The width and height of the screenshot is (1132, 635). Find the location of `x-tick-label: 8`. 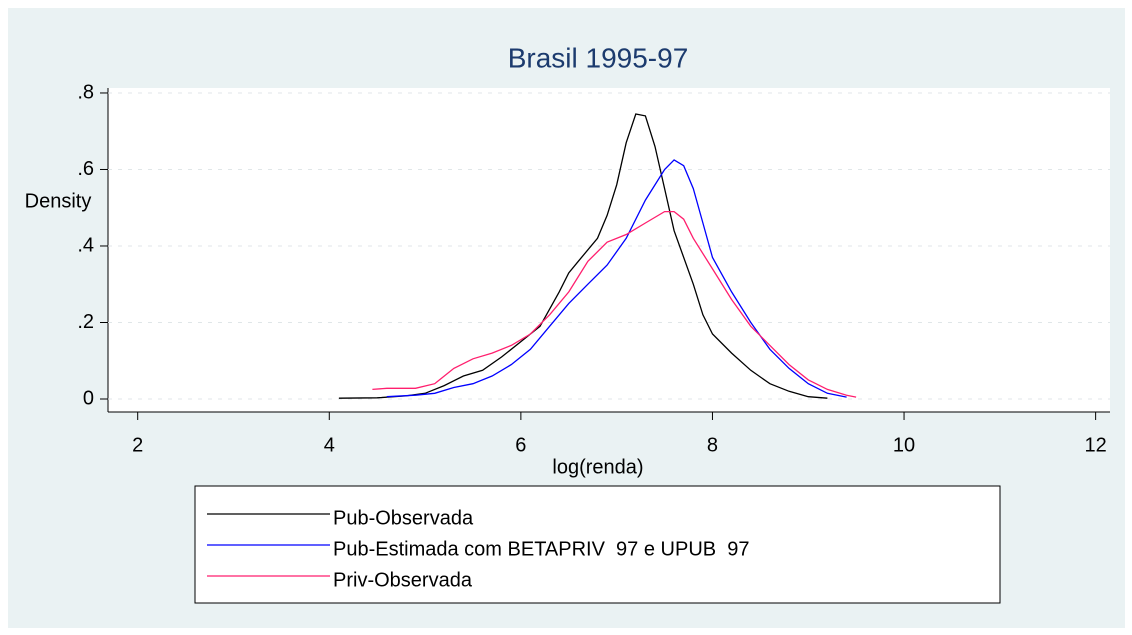

x-tick-label: 8 is located at coordinates (712, 445).